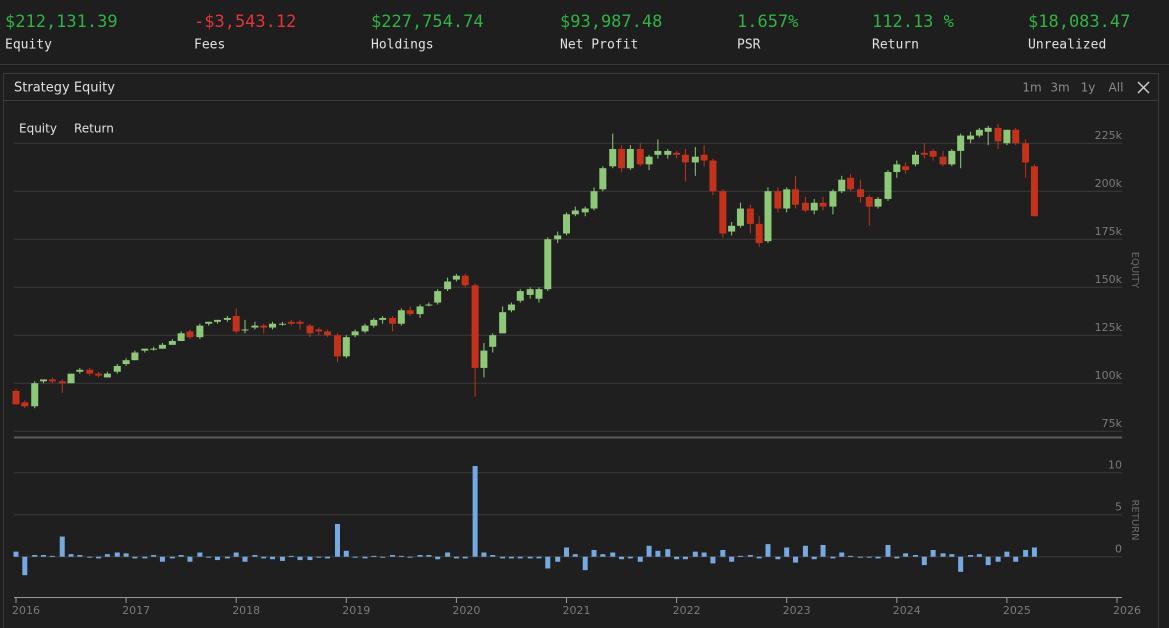 The height and width of the screenshot is (628, 1169). I want to click on x-tick-label: 2018, so click(246, 610).